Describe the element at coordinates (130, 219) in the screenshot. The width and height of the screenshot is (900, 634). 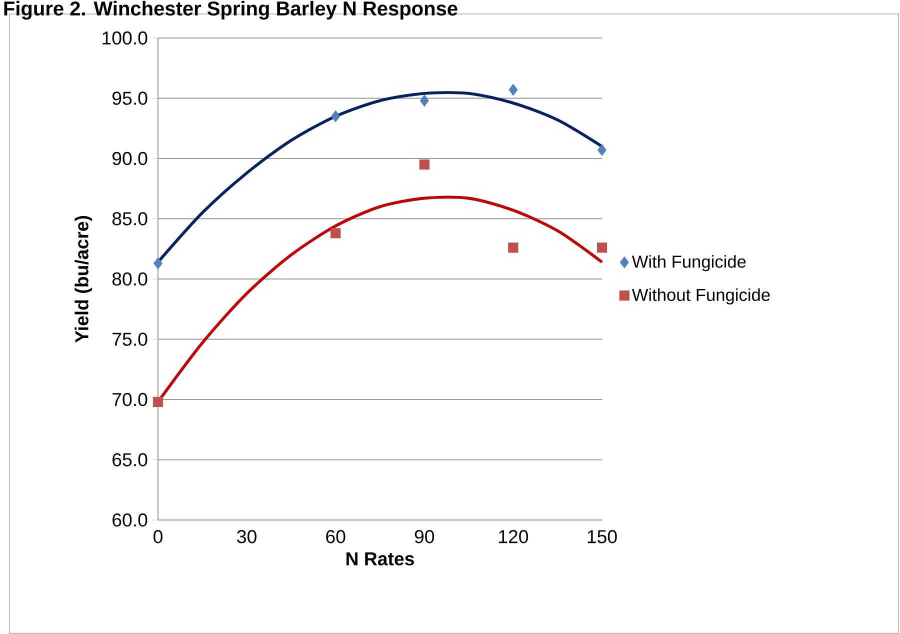
I see `y-tick-label: 85.0` at that location.